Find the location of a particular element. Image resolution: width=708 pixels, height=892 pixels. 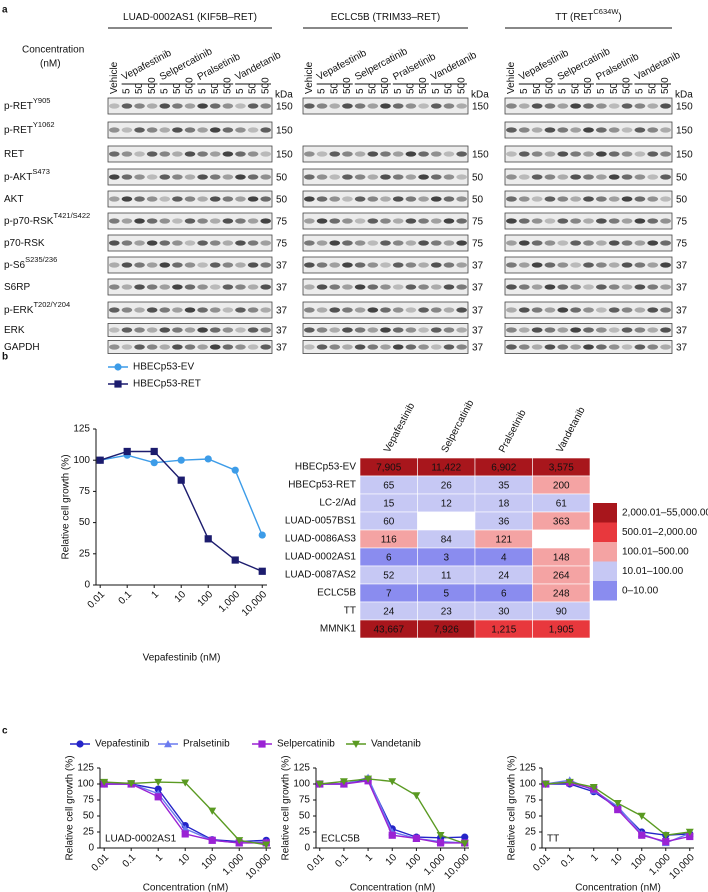

legend-swatch is located at coordinates (605, 552).